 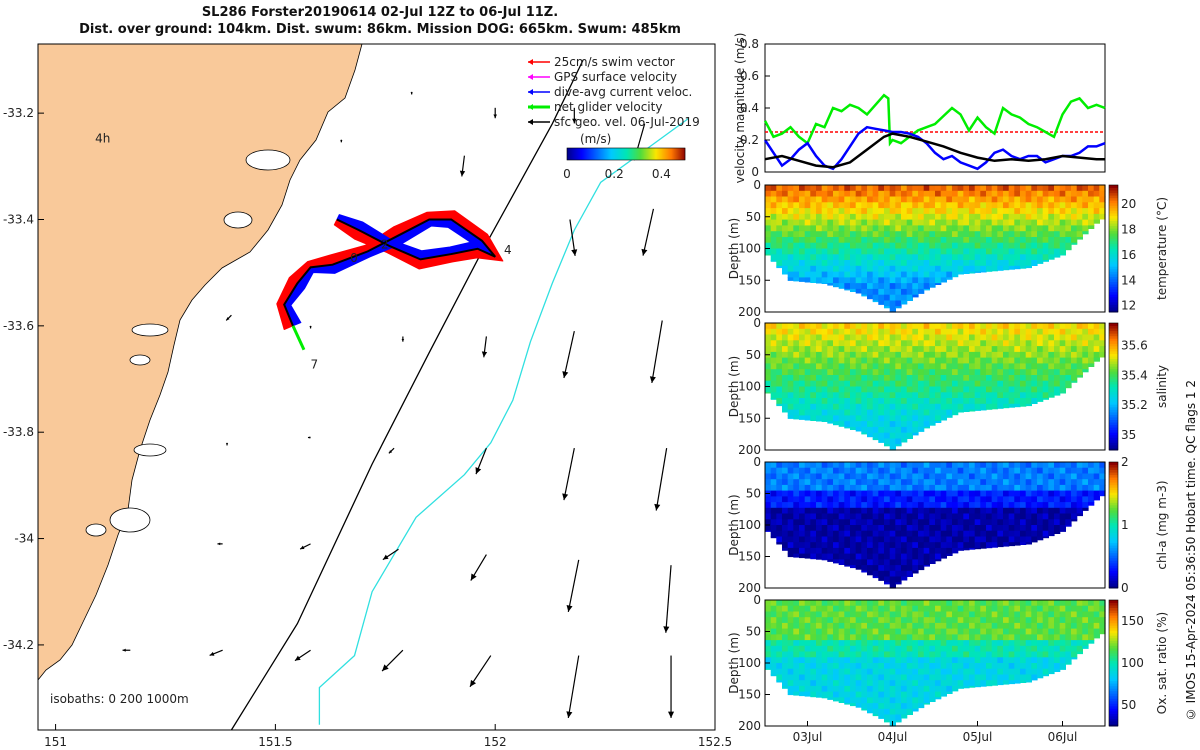 What do you see at coordinates (935, 108) in the screenshot?
I see `velocity-frame` at bounding box center [935, 108].